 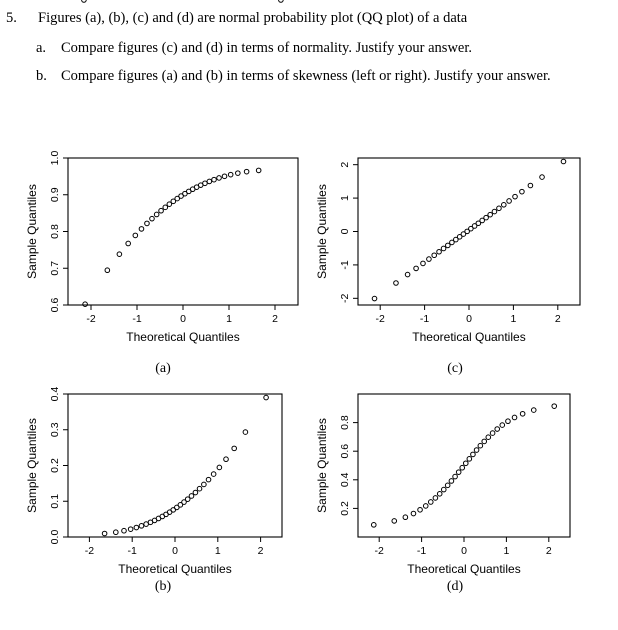 What do you see at coordinates (55, 501) in the screenshot?
I see `y-tick-label: 0.1` at bounding box center [55, 501].